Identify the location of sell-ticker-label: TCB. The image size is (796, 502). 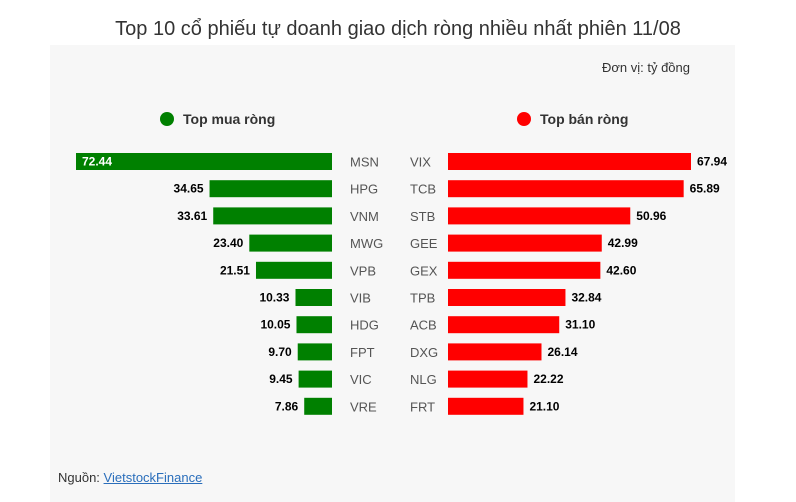
(423, 189).